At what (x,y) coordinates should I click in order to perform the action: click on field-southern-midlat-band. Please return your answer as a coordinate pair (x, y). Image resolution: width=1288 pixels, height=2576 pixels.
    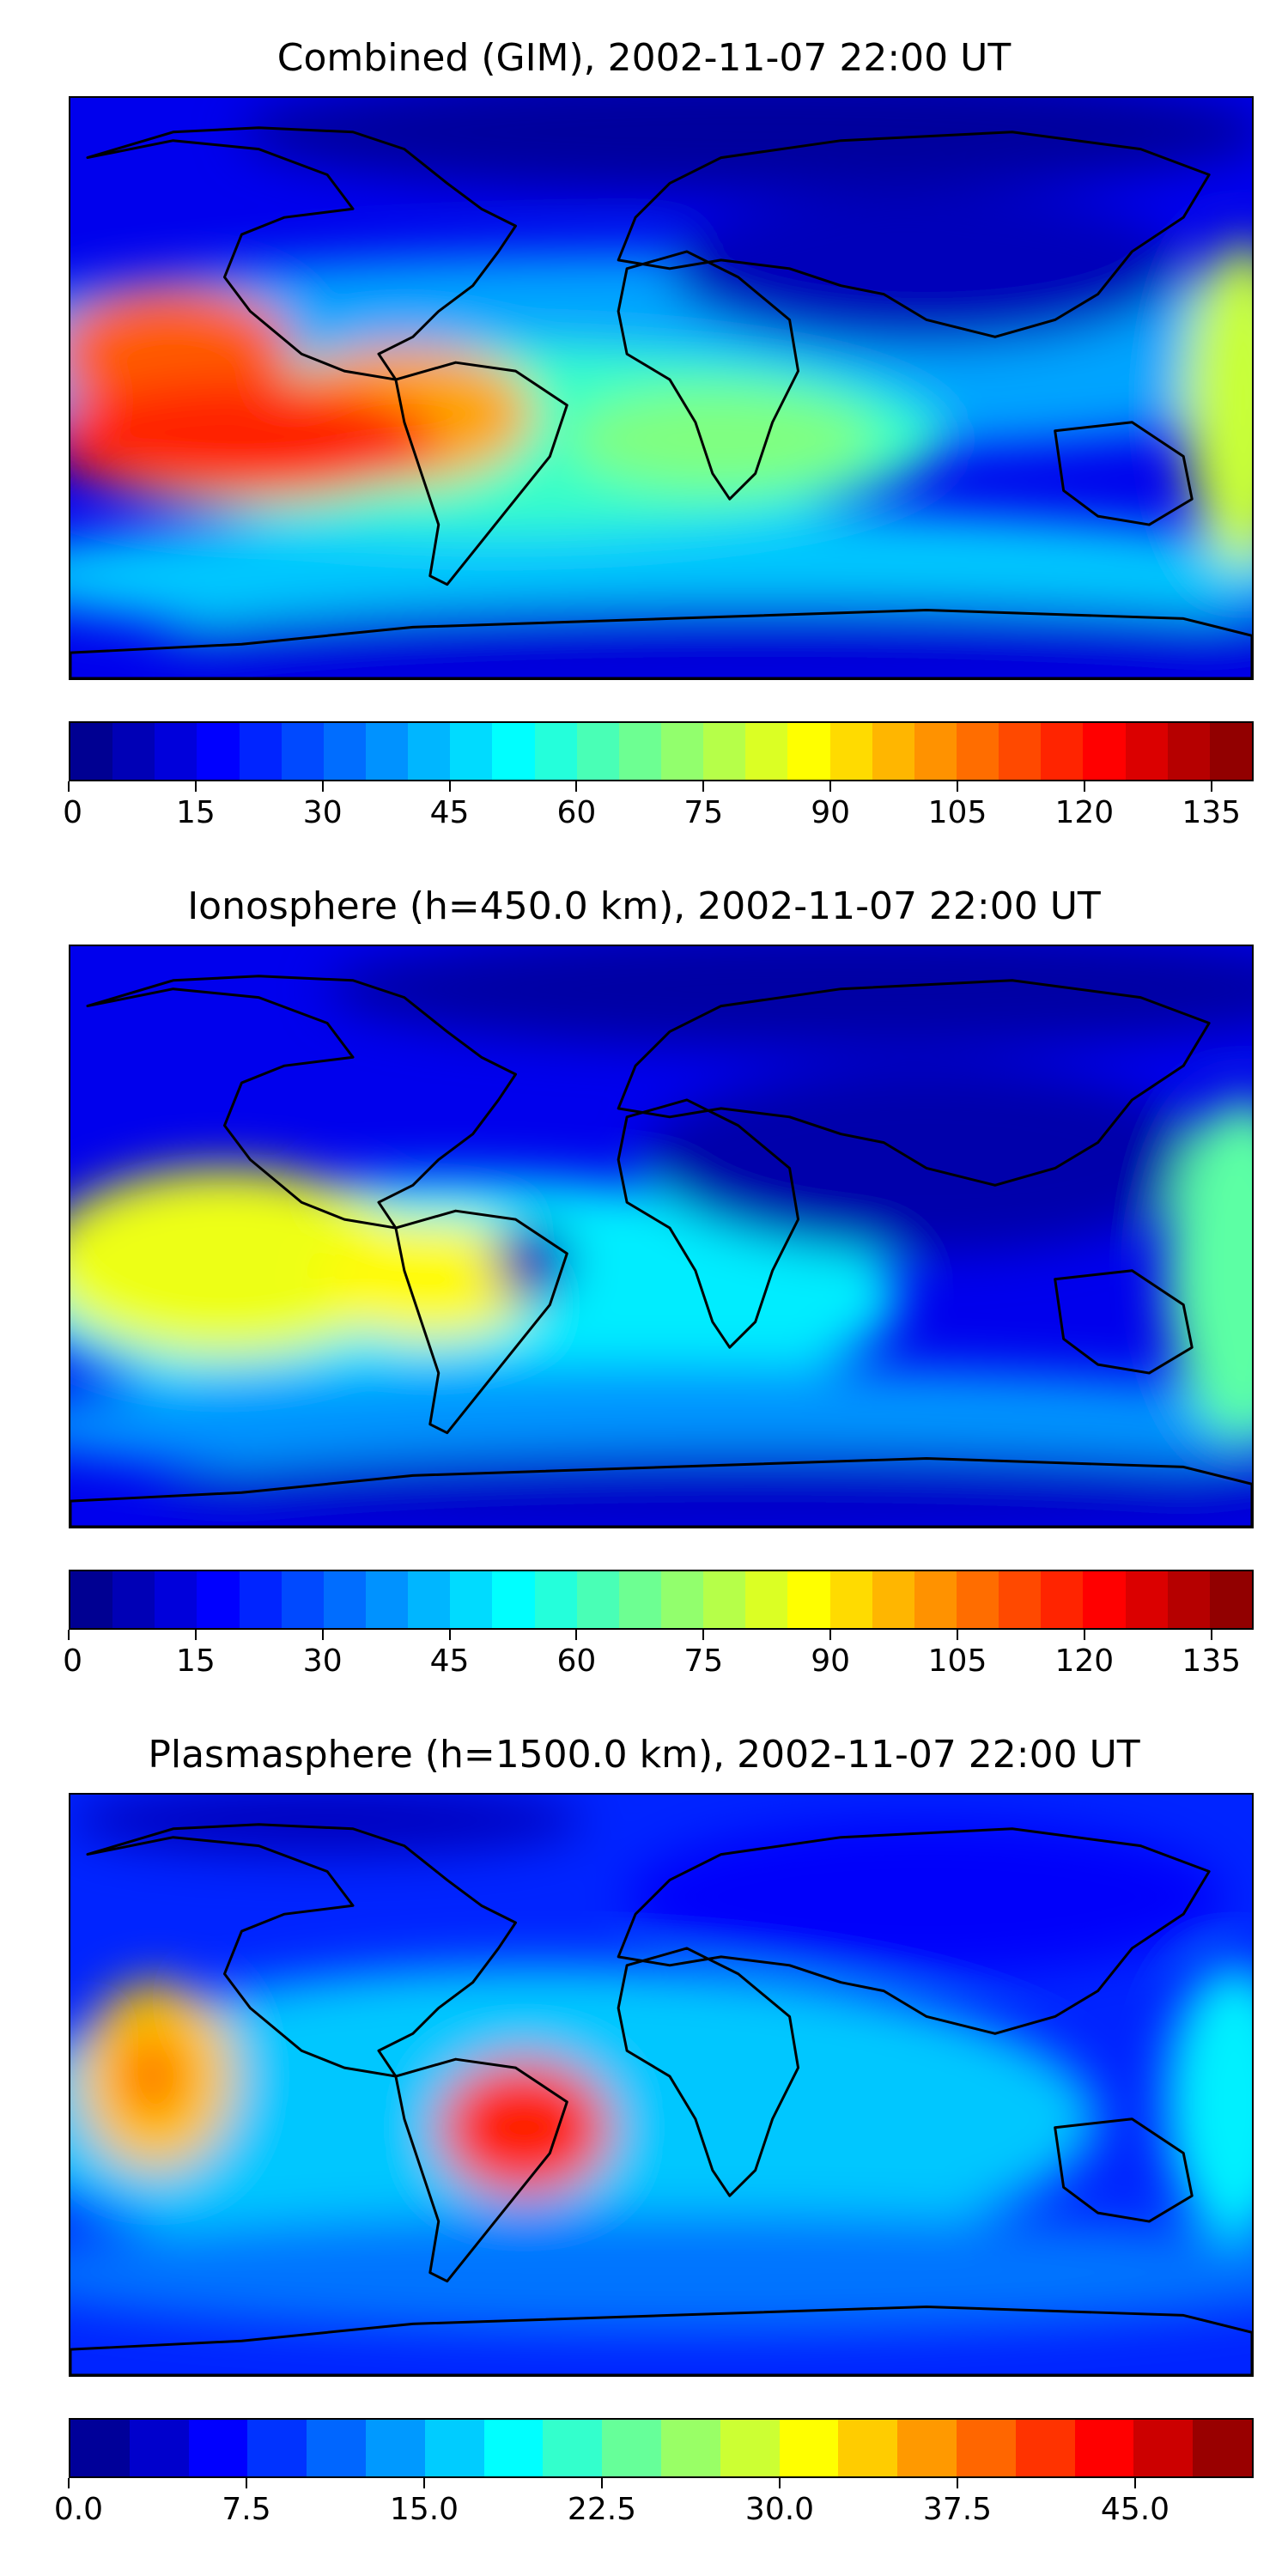
    Looking at the image, I should click on (661, 2273).